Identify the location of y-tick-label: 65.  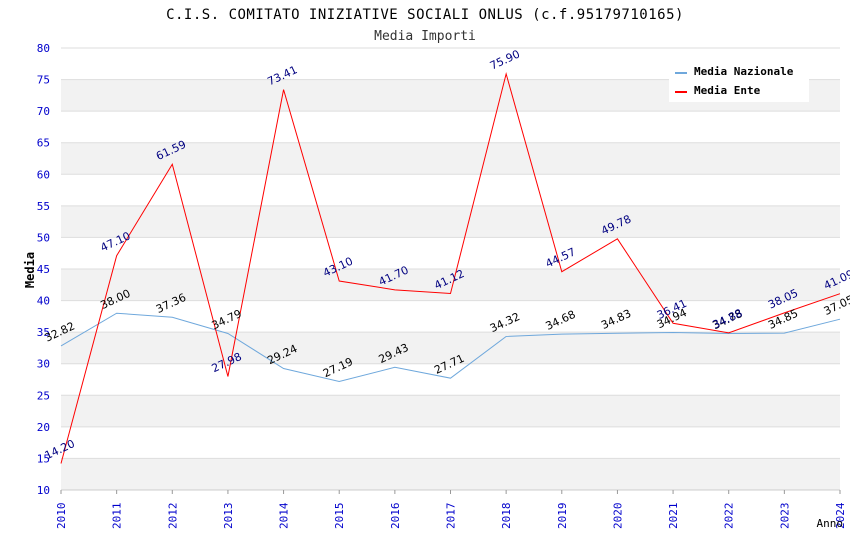
(43, 143).